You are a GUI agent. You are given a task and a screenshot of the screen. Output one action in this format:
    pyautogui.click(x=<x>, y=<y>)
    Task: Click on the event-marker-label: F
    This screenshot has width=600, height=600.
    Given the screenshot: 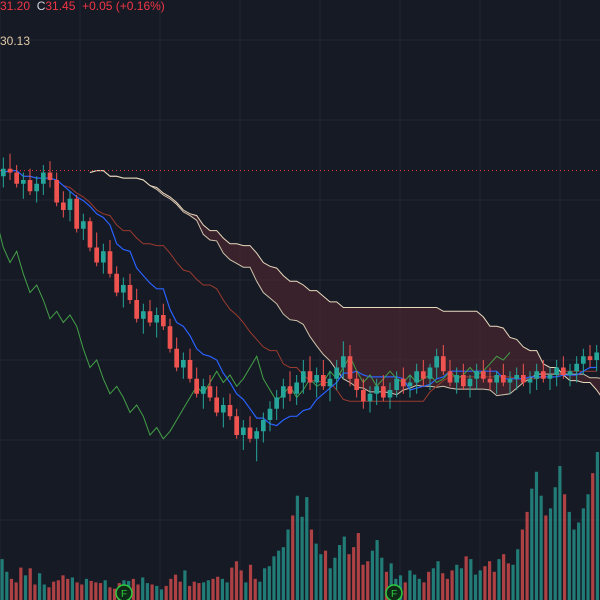 What is the action you would take?
    pyautogui.click(x=394, y=594)
    